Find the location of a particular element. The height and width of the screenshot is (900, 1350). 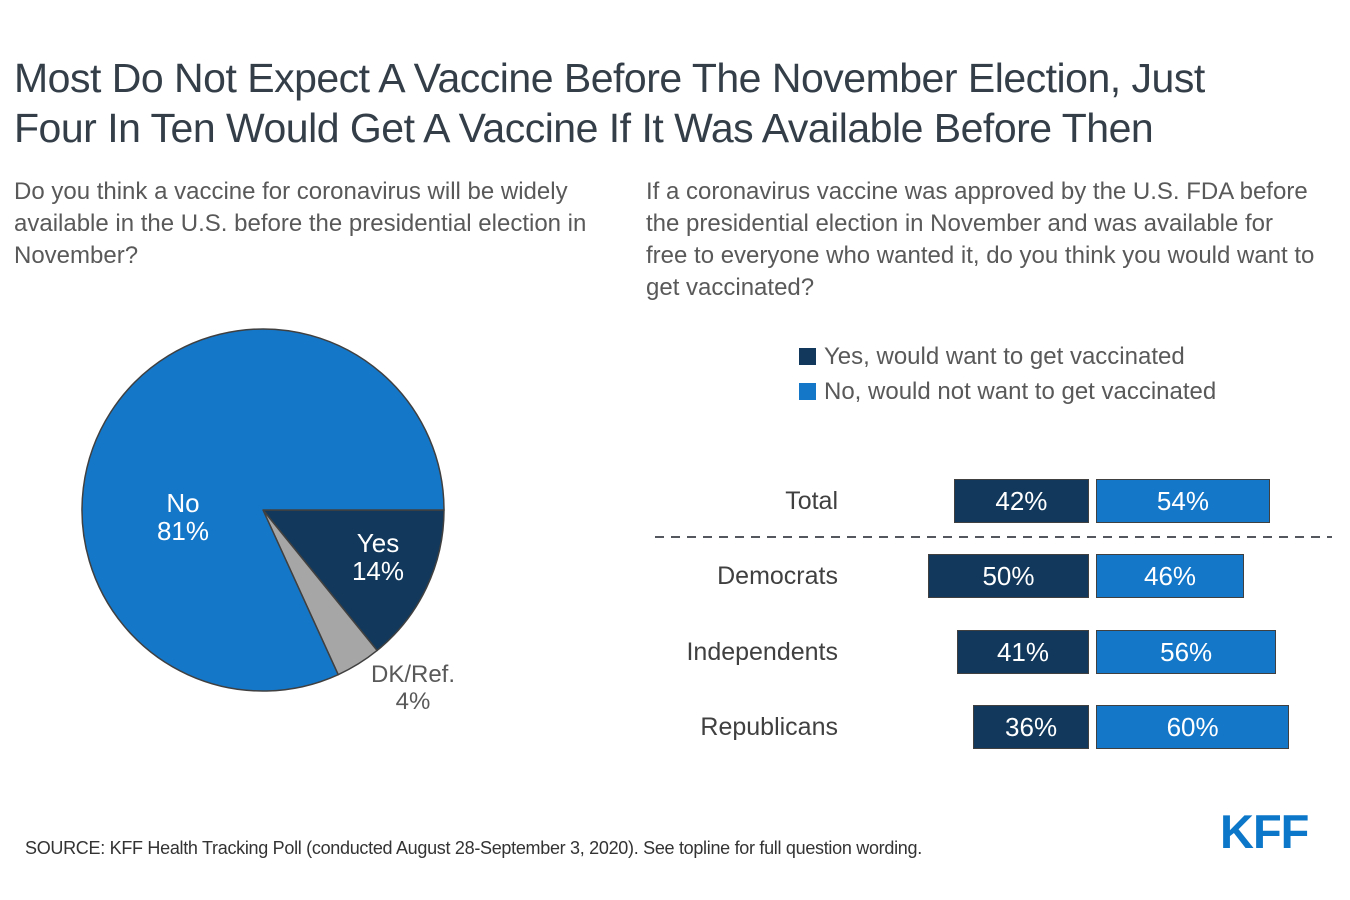

bar-category-label: Independents is located at coordinates (762, 652).